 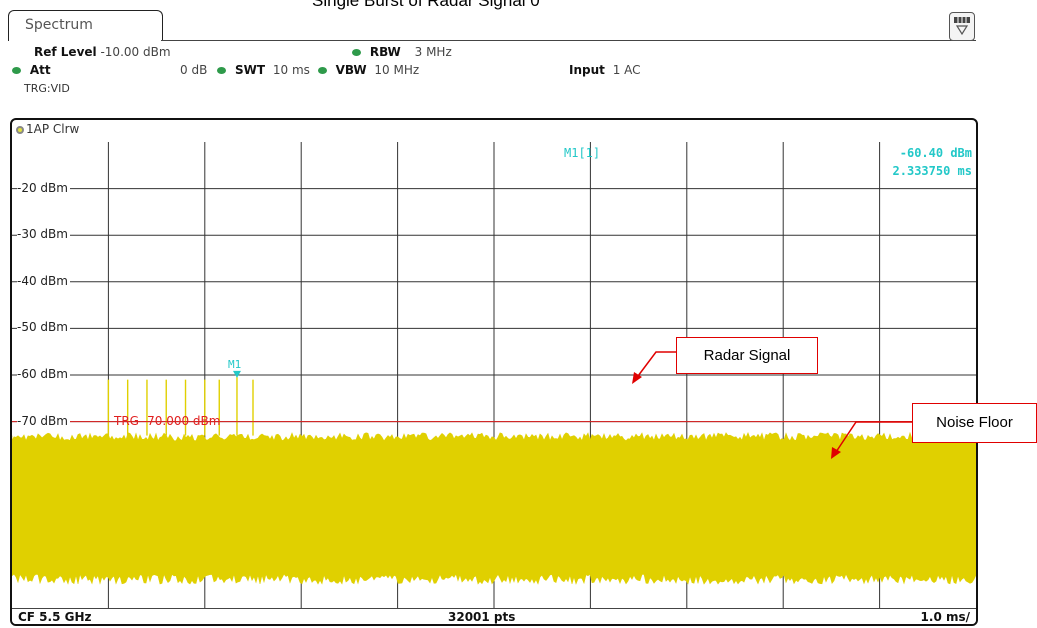 What do you see at coordinates (433, 52) in the screenshot?
I see `rbw-value: 3 MHz` at bounding box center [433, 52].